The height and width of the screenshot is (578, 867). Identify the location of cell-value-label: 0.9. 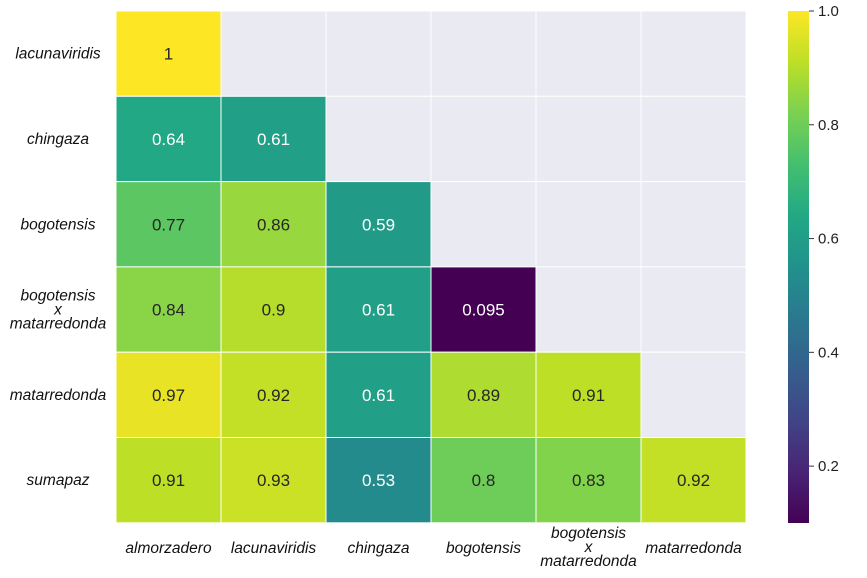
(274, 310).